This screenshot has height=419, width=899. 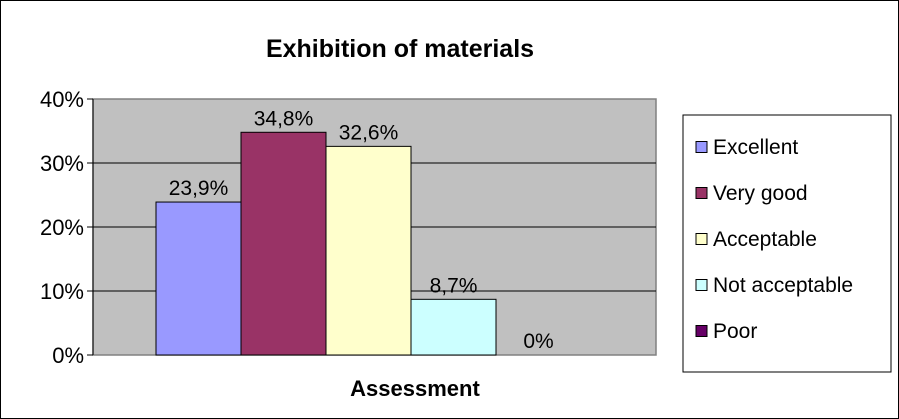 I want to click on legend-label: Excellent, so click(x=755, y=147).